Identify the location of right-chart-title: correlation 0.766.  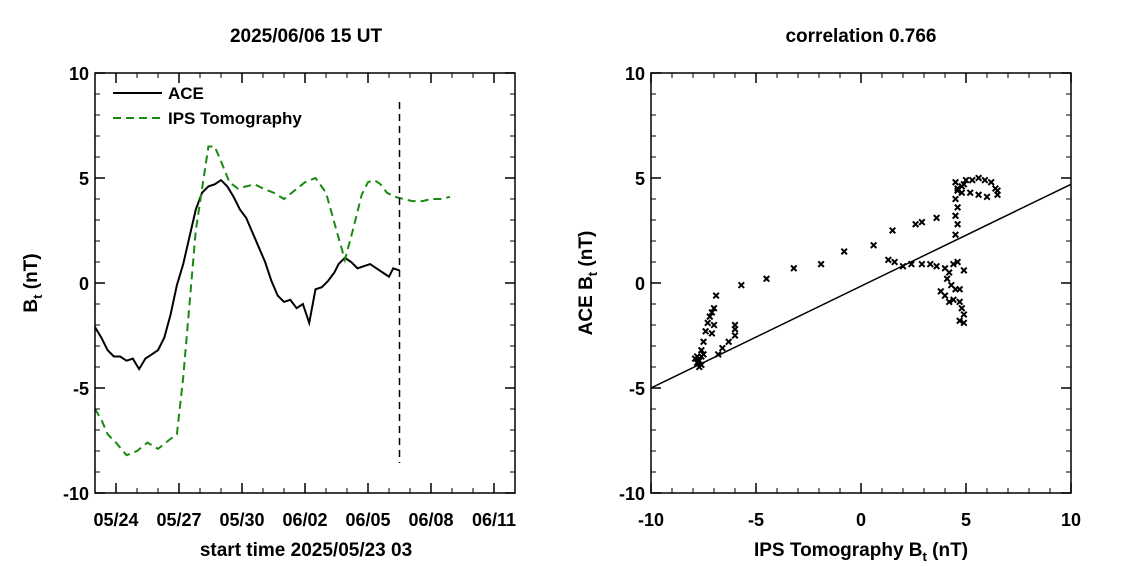
(860, 36).